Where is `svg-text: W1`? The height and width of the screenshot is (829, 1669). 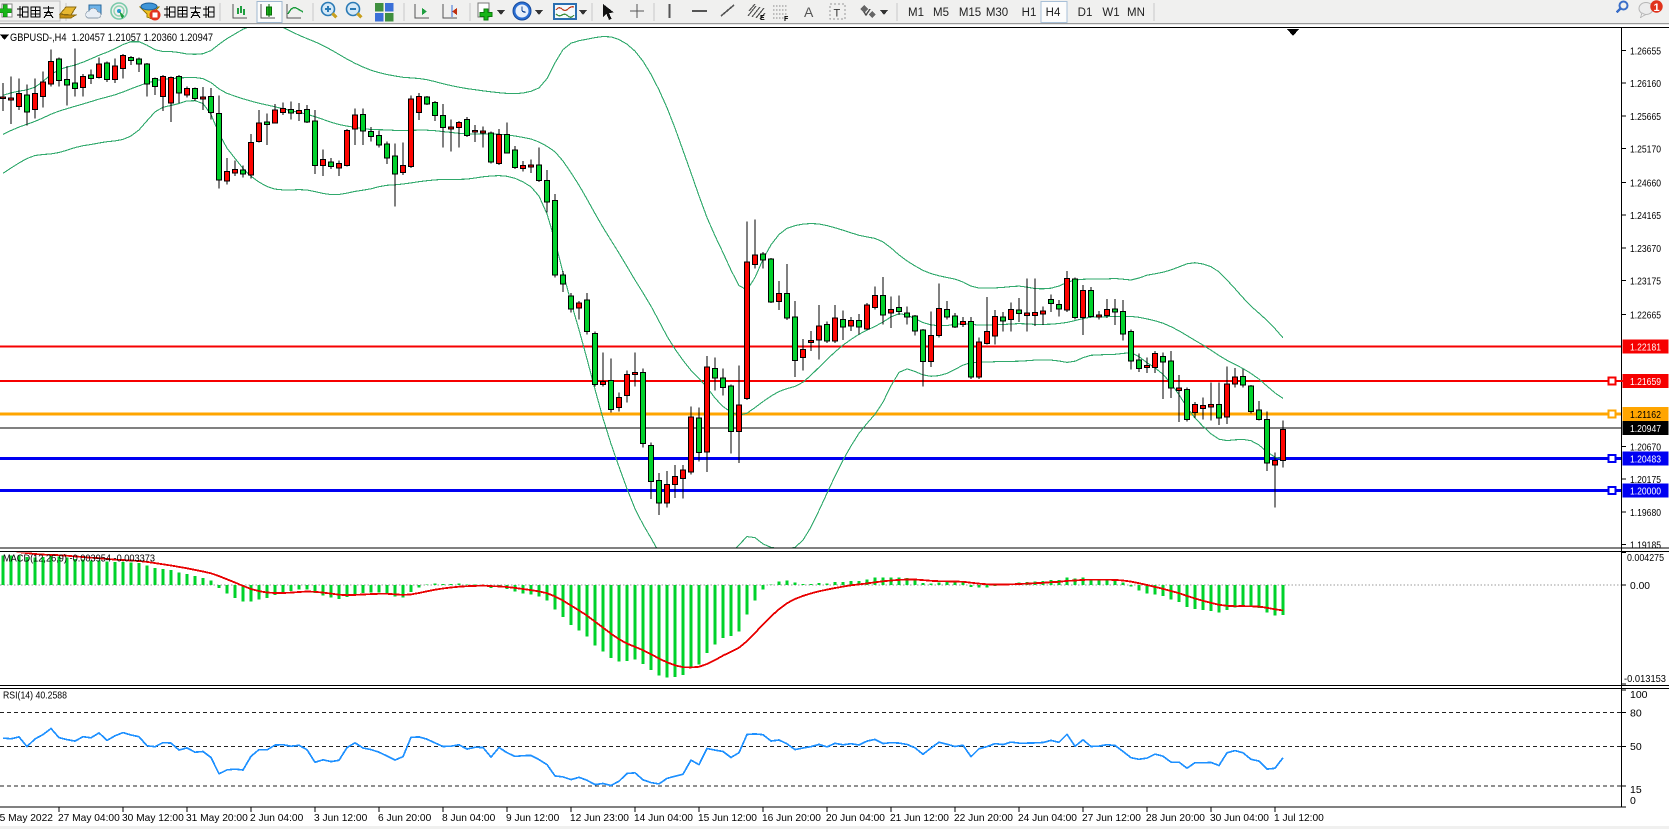
svg-text: W1 is located at coordinates (1110, 13).